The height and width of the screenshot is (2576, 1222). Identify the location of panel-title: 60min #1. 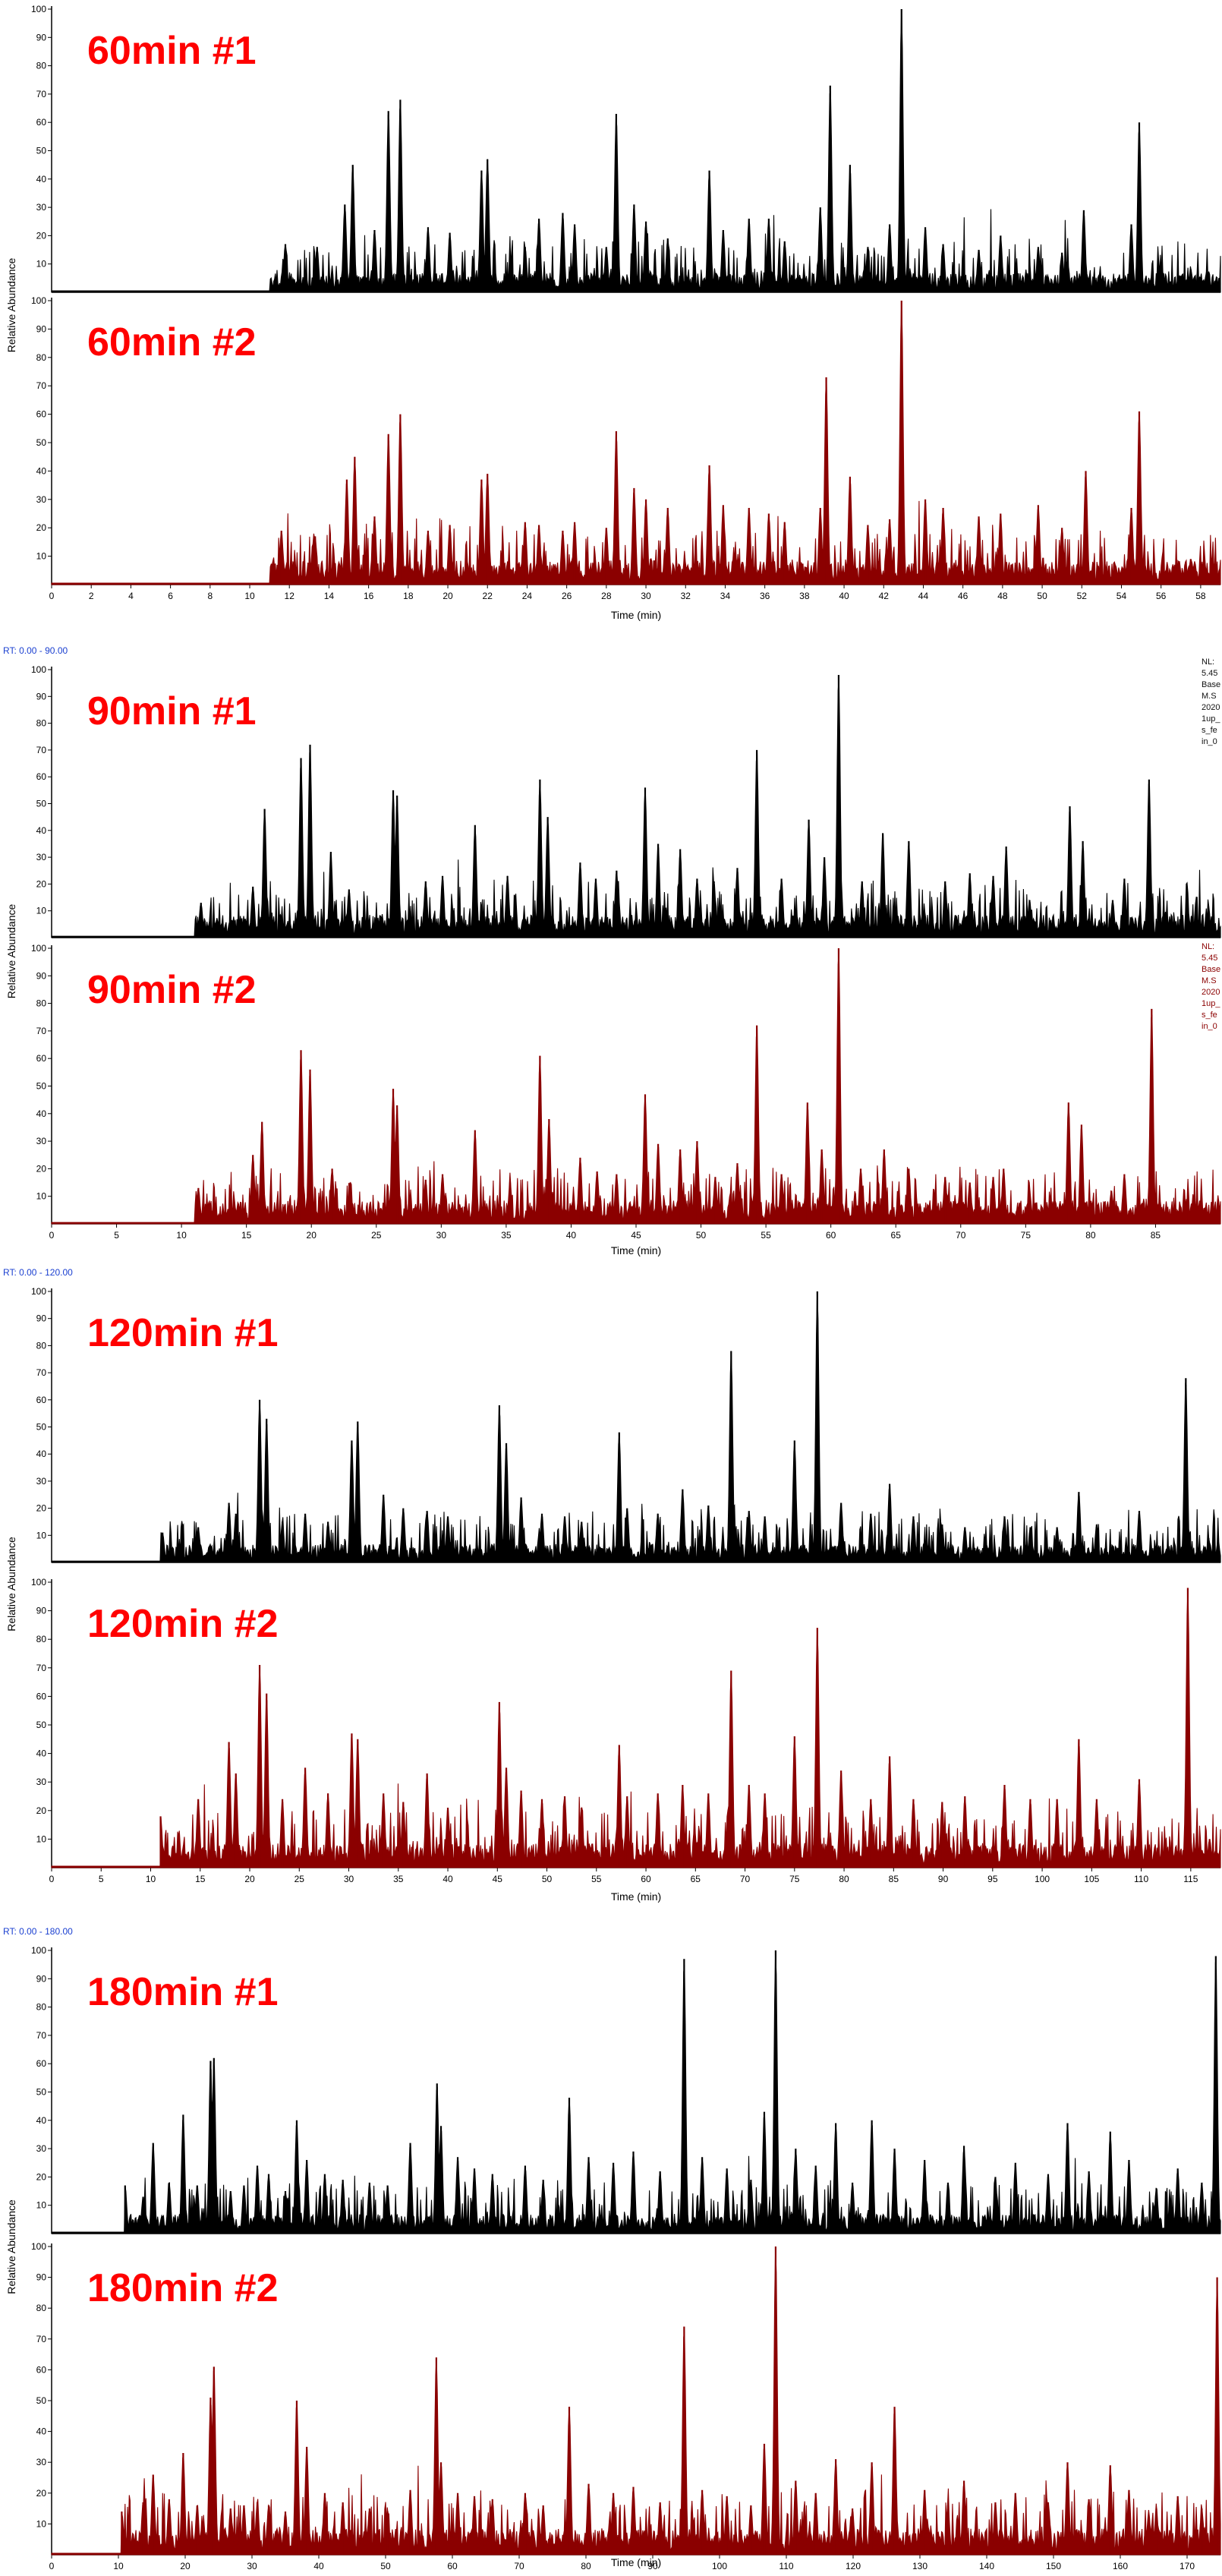
(172, 51).